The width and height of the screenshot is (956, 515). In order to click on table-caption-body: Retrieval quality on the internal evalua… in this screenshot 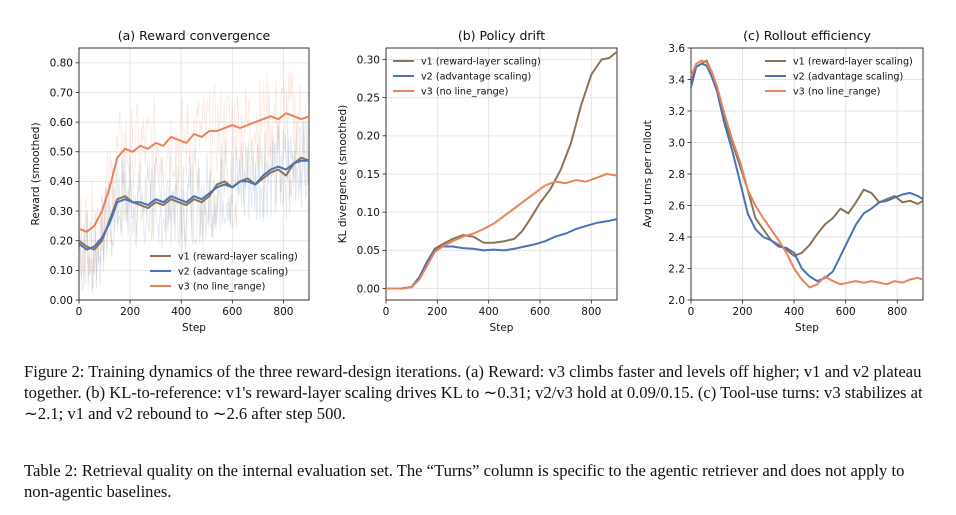, I will do `click(464, 481)`.